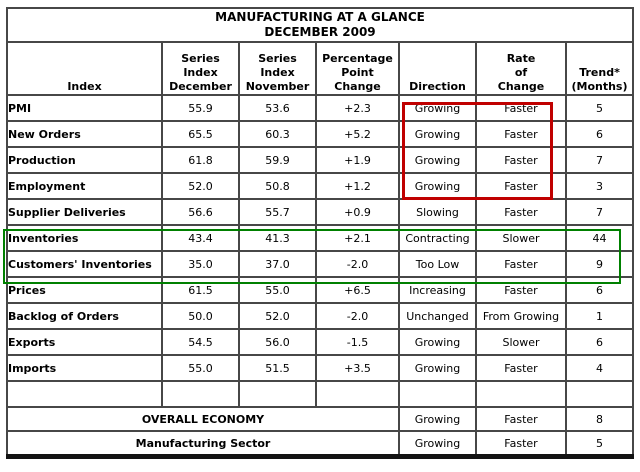 Image resolution: width=640 pixels, height=472 pixels. I want to click on series-index-december-cell: 43.4, so click(200, 238).